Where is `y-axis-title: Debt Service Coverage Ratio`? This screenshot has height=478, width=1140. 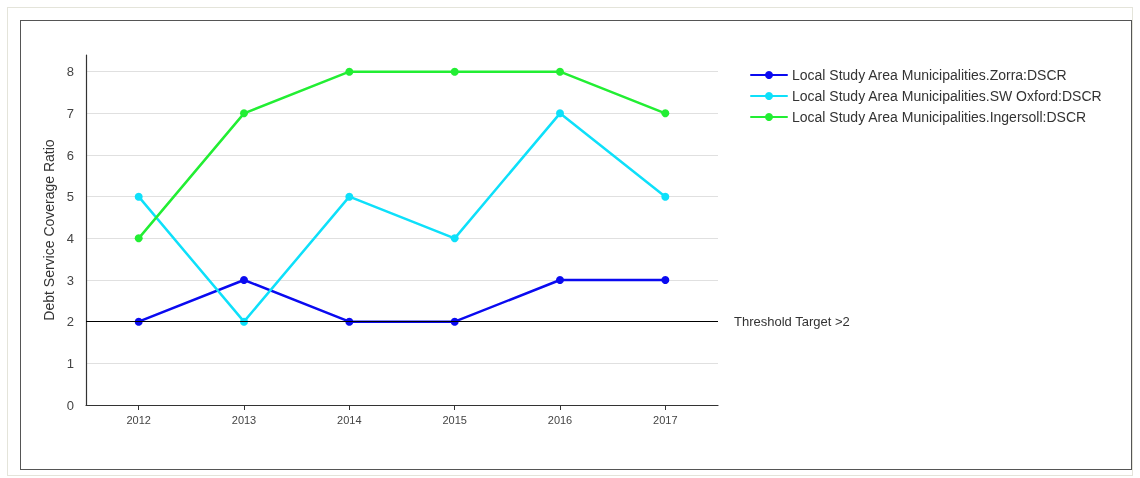 y-axis-title: Debt Service Coverage Ratio is located at coordinates (48, 230).